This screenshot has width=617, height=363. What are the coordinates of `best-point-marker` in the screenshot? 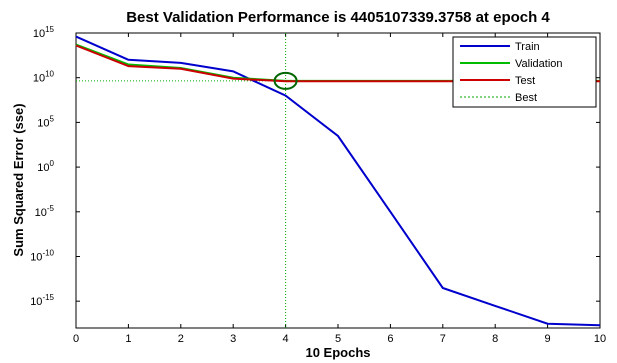 It's located at (285, 80).